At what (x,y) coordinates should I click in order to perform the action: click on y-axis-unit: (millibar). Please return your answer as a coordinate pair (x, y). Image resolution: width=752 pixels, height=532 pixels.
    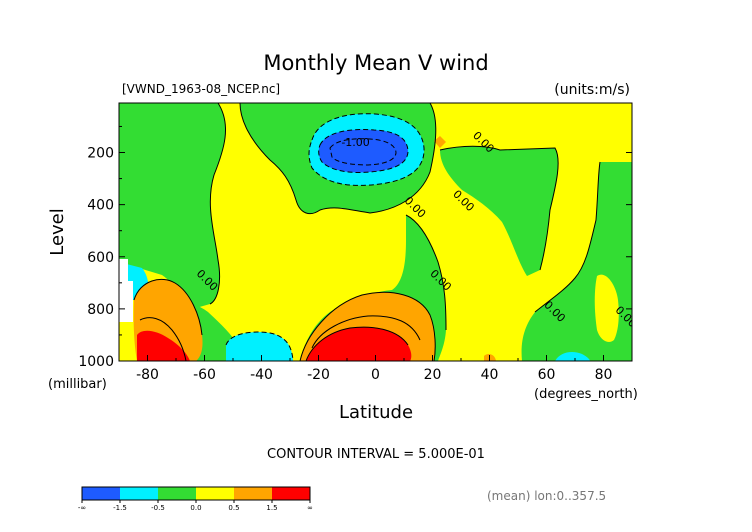
    Looking at the image, I should click on (77, 384).